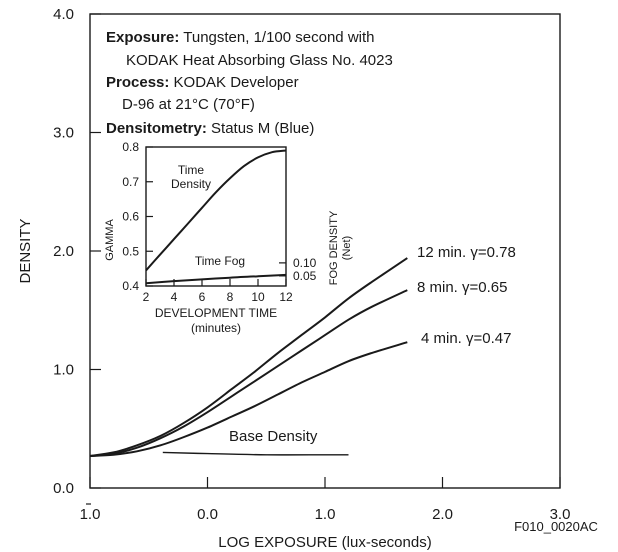 This screenshot has height=552, width=618. Describe the element at coordinates (466, 252) in the screenshot. I see `series-label-12-min: 12 min. γ=0.78` at that location.